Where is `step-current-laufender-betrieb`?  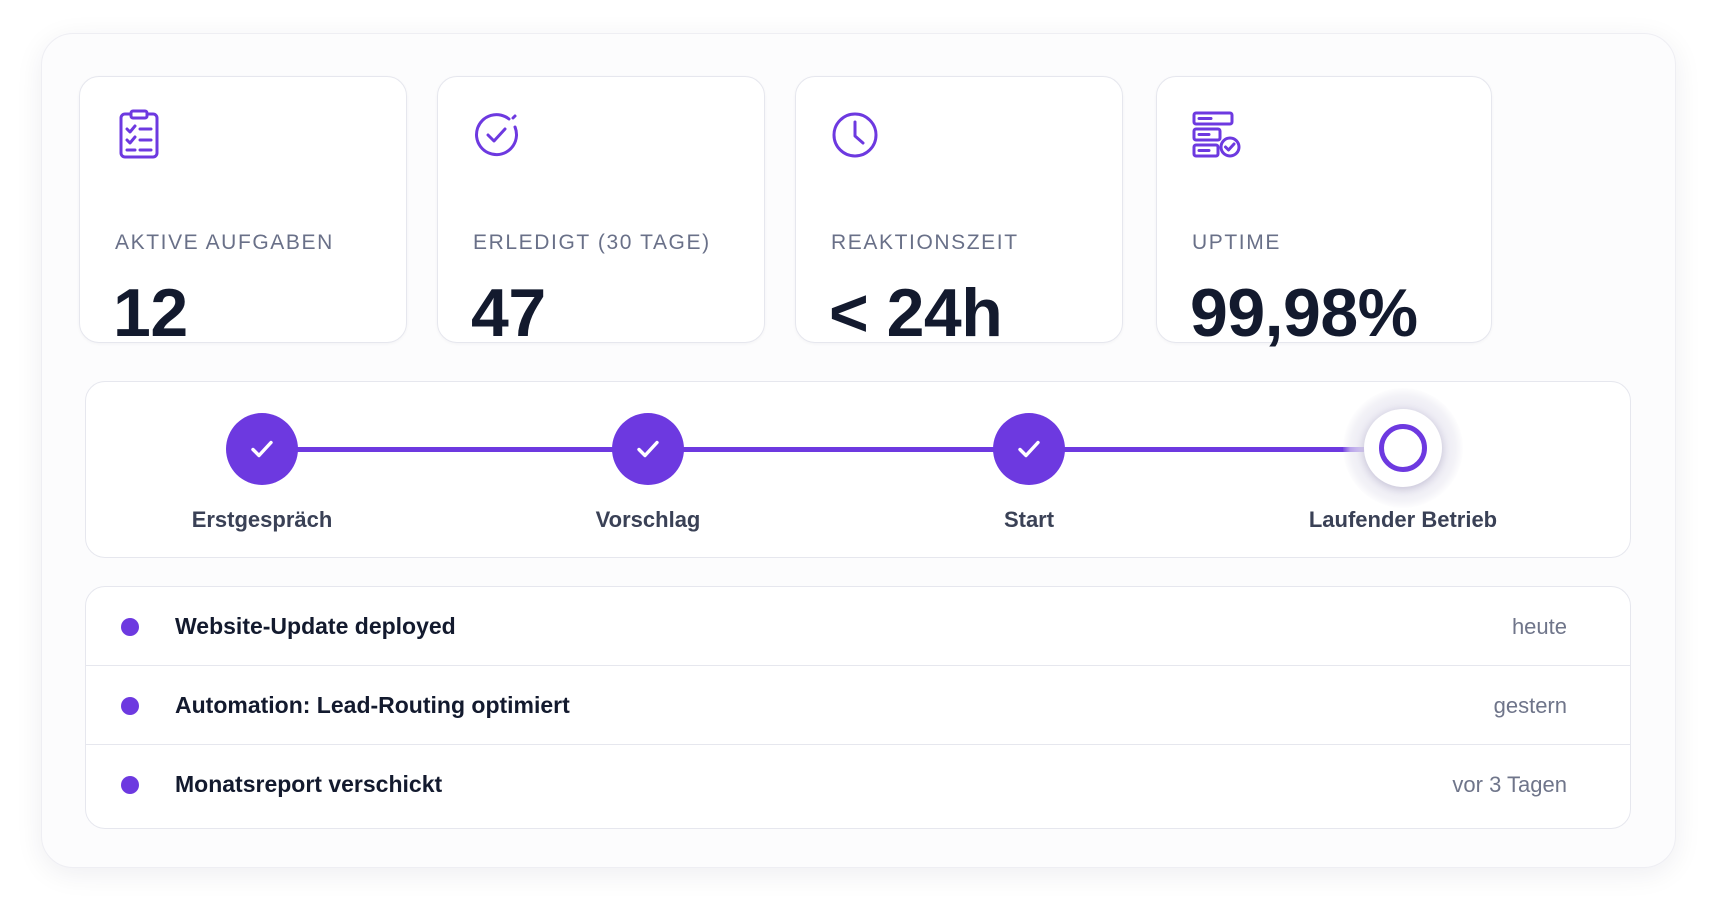
step-current-laufender-betrieb is located at coordinates (1403, 448).